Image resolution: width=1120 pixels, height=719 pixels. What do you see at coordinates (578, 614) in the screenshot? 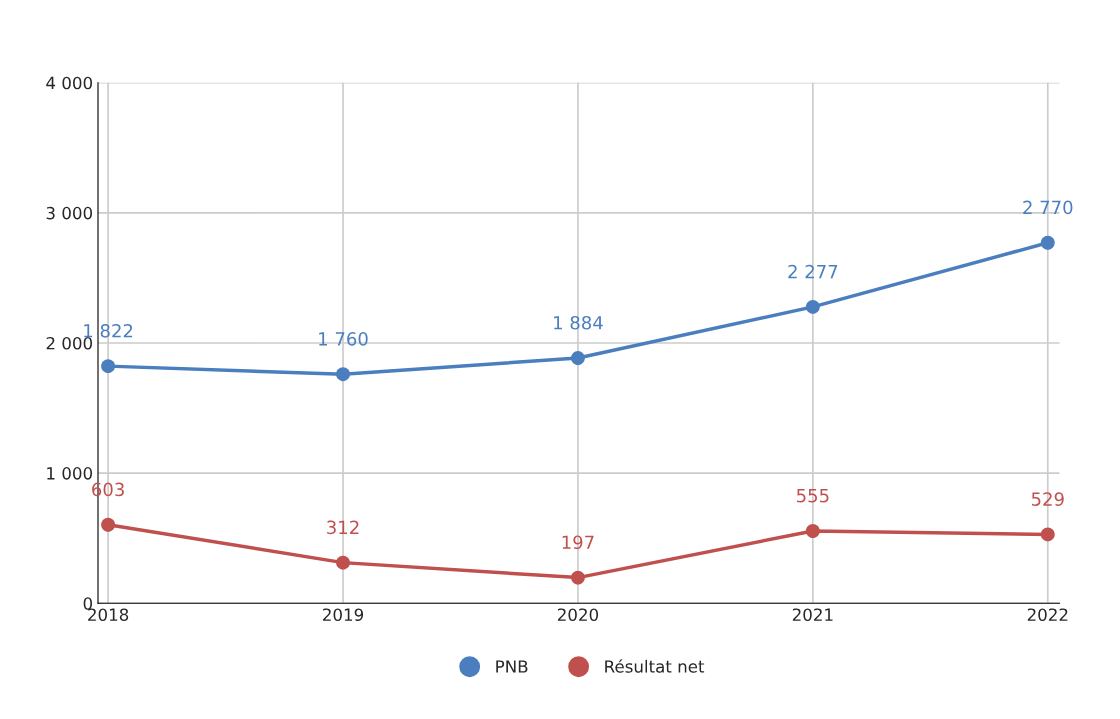
I see `x-tick-label: 2020` at bounding box center [578, 614].